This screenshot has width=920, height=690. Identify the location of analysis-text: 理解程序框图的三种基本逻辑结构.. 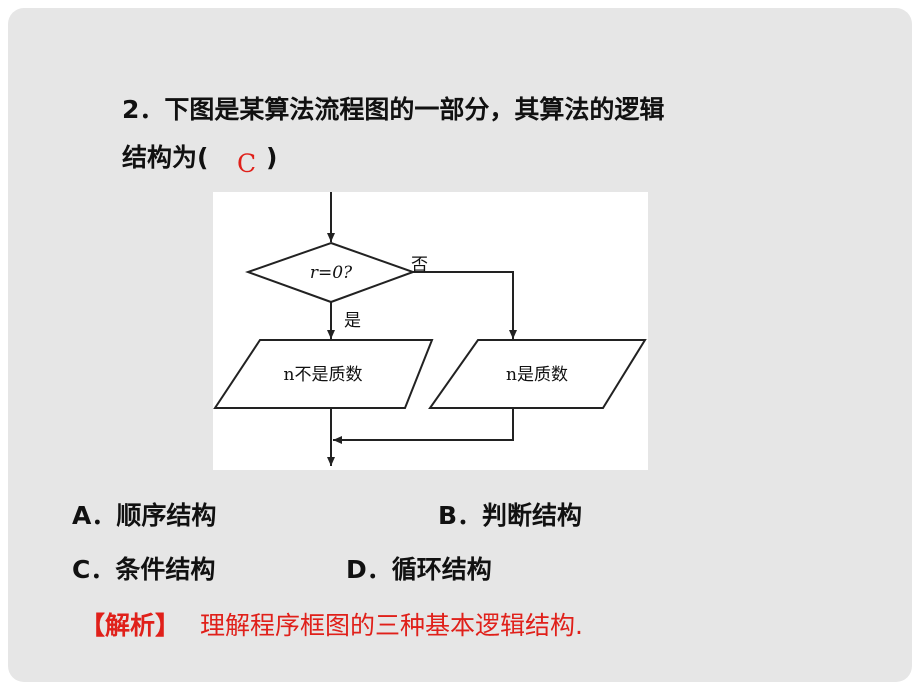
(391, 625).